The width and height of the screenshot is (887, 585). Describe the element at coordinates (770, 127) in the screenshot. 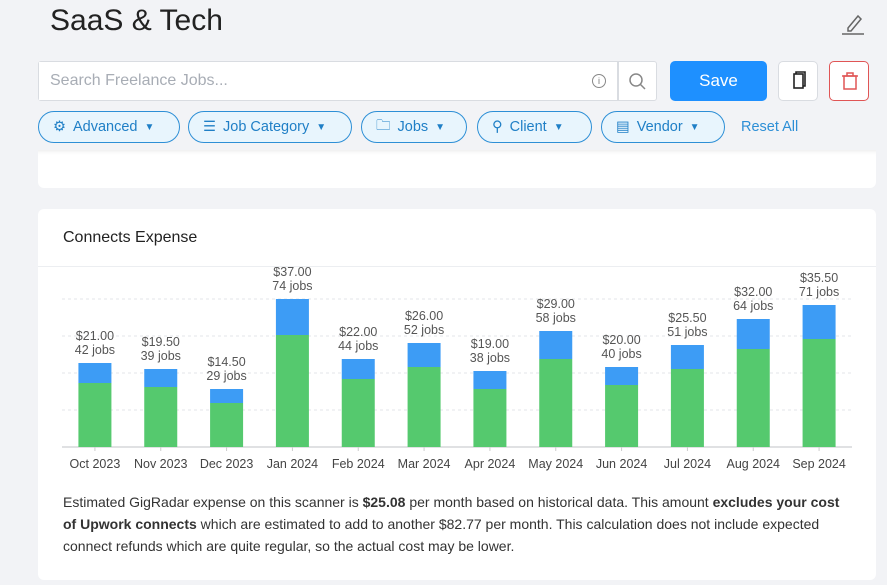

I see `reset-all-link: Reset All` at that location.